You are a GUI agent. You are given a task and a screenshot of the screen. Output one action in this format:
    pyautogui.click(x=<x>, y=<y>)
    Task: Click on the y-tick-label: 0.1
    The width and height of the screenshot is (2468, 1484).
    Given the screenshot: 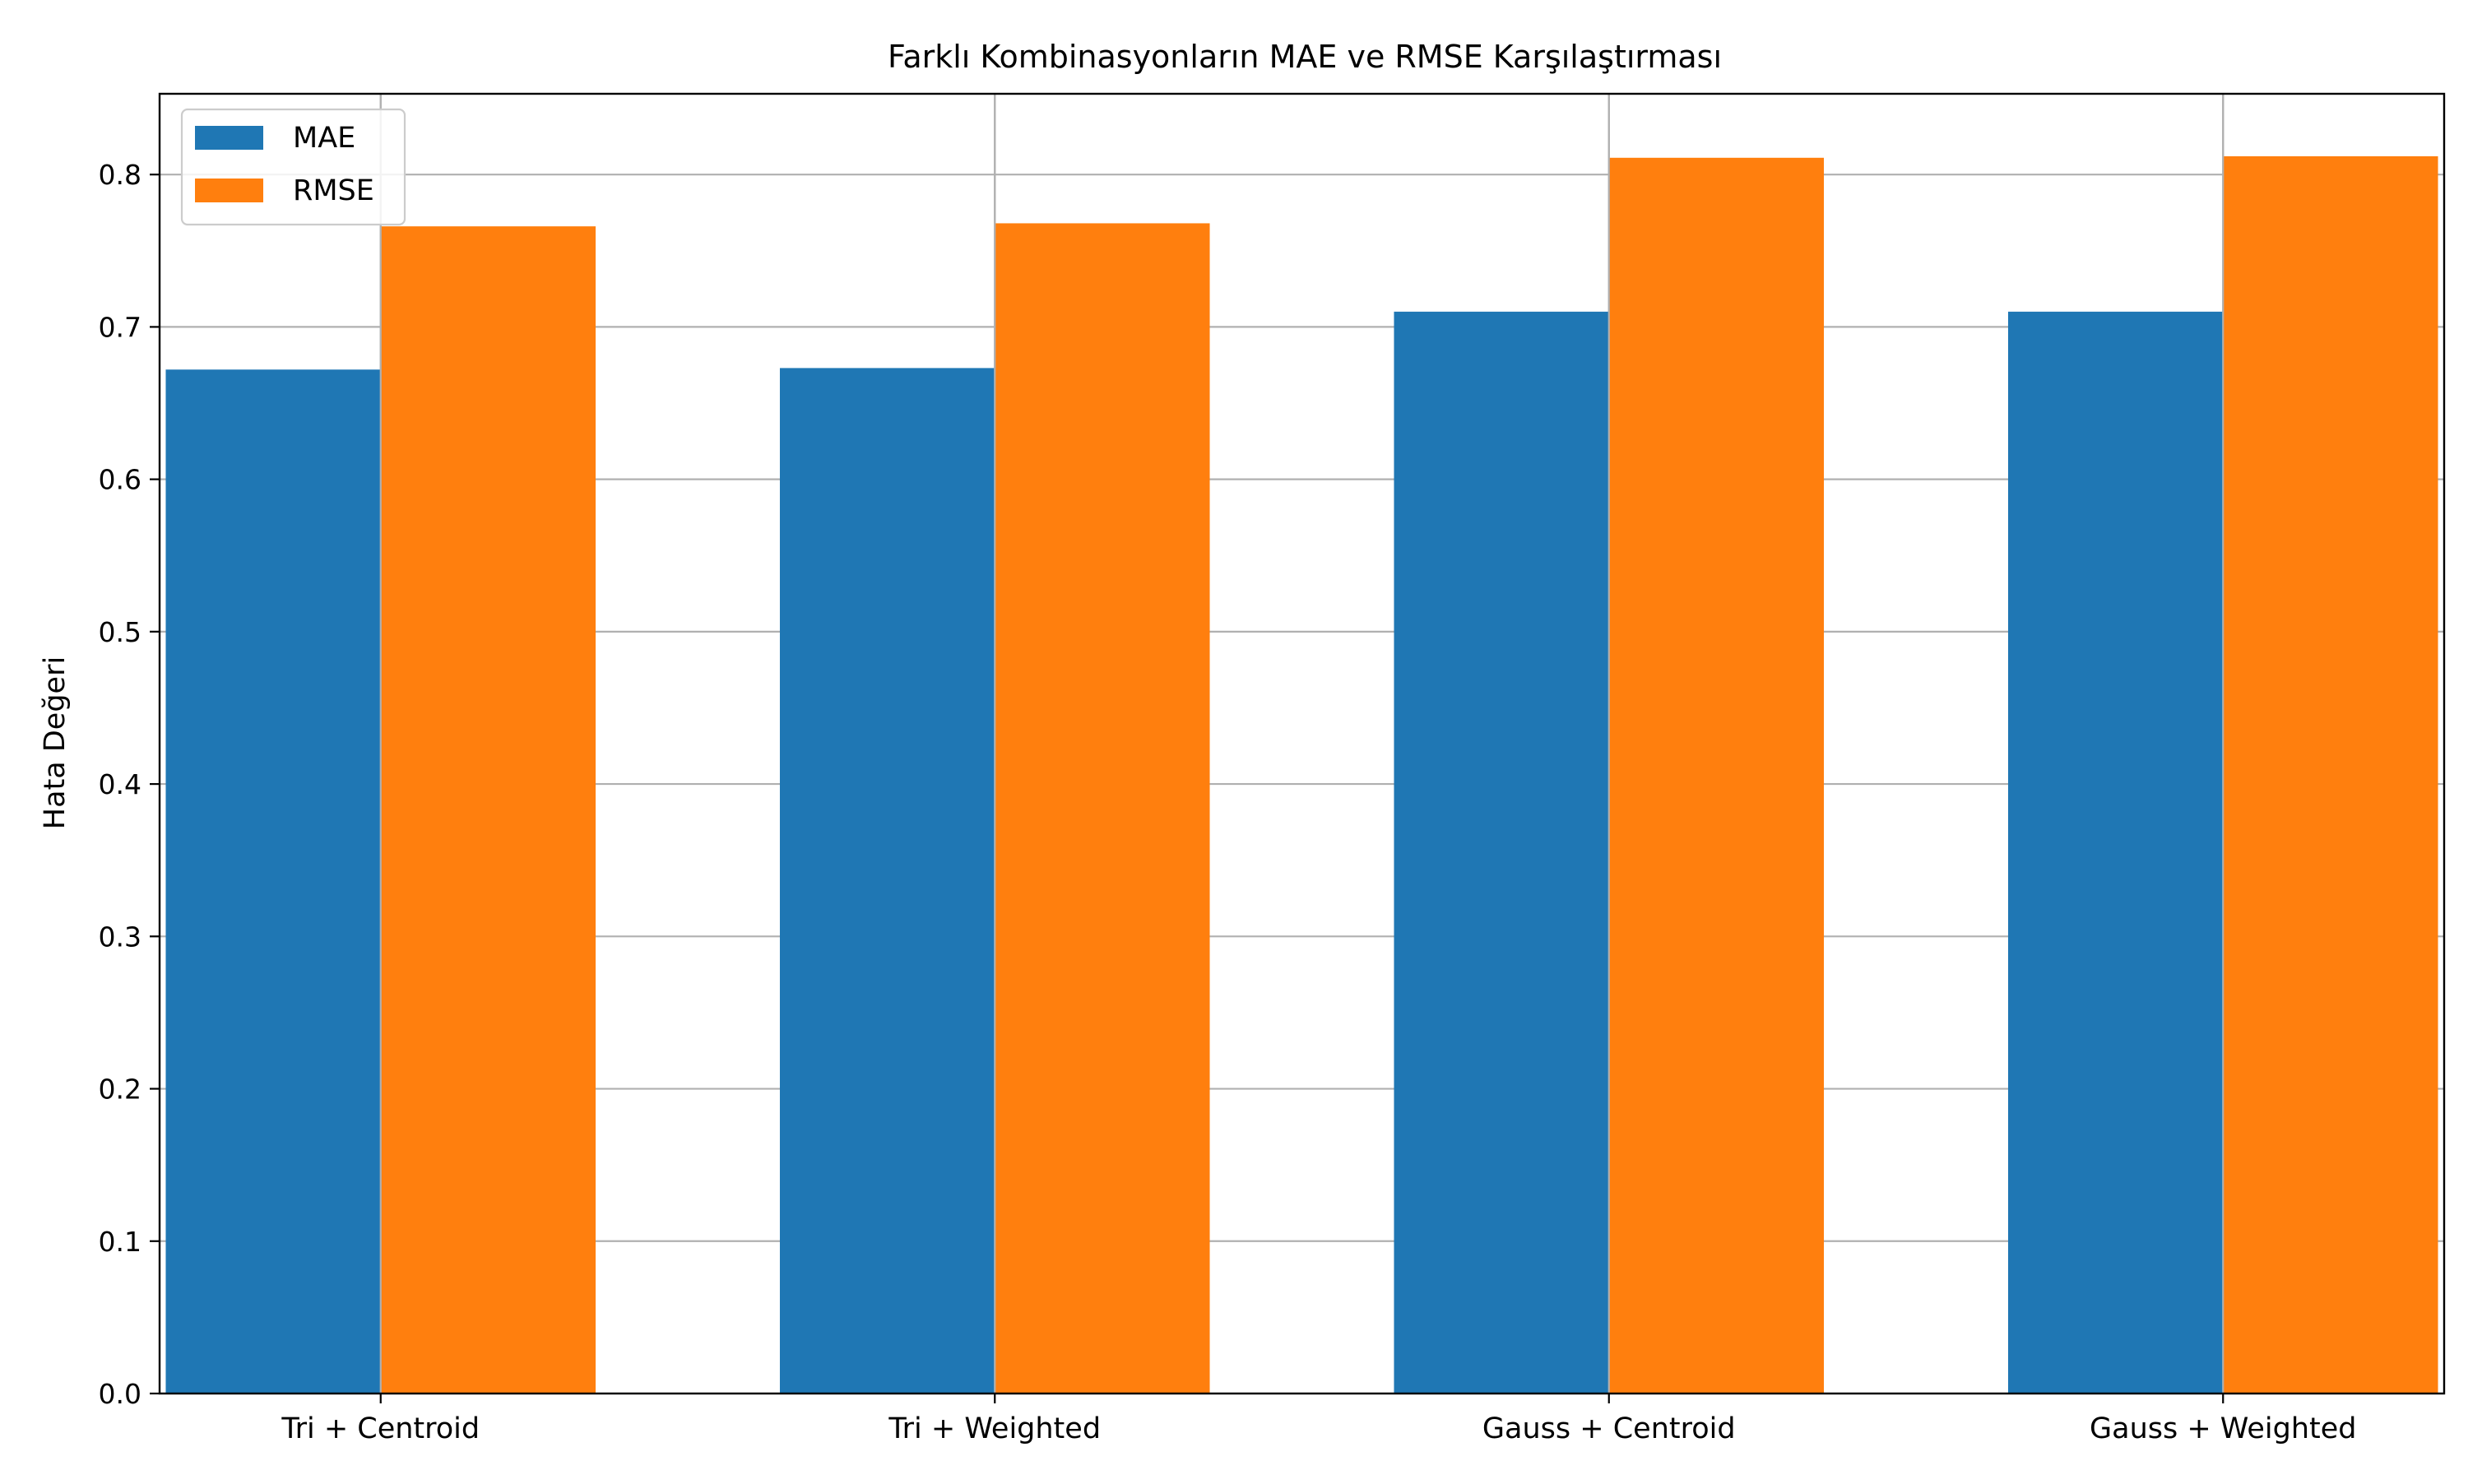 What is the action you would take?
    pyautogui.click(x=120, y=1242)
    